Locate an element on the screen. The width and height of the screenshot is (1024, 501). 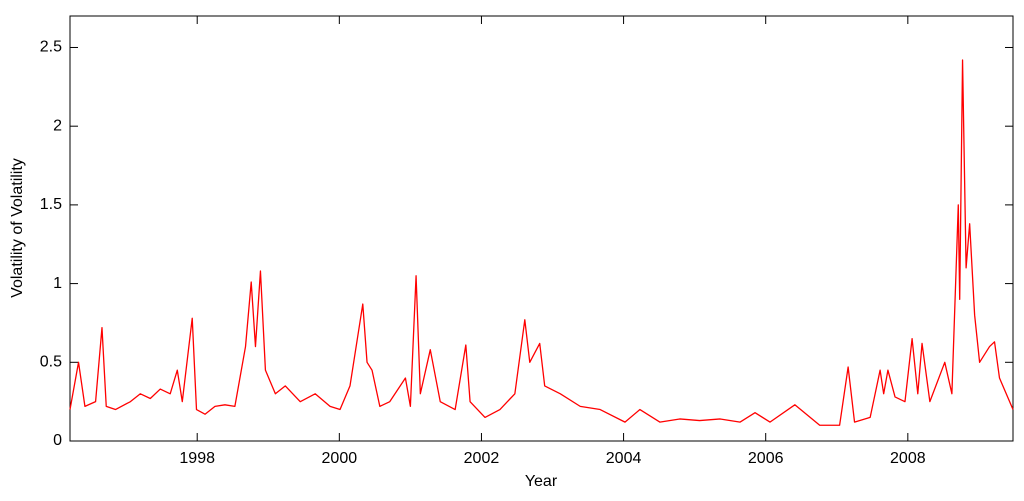
y-tick-label: 0.5 is located at coordinates (51, 362).